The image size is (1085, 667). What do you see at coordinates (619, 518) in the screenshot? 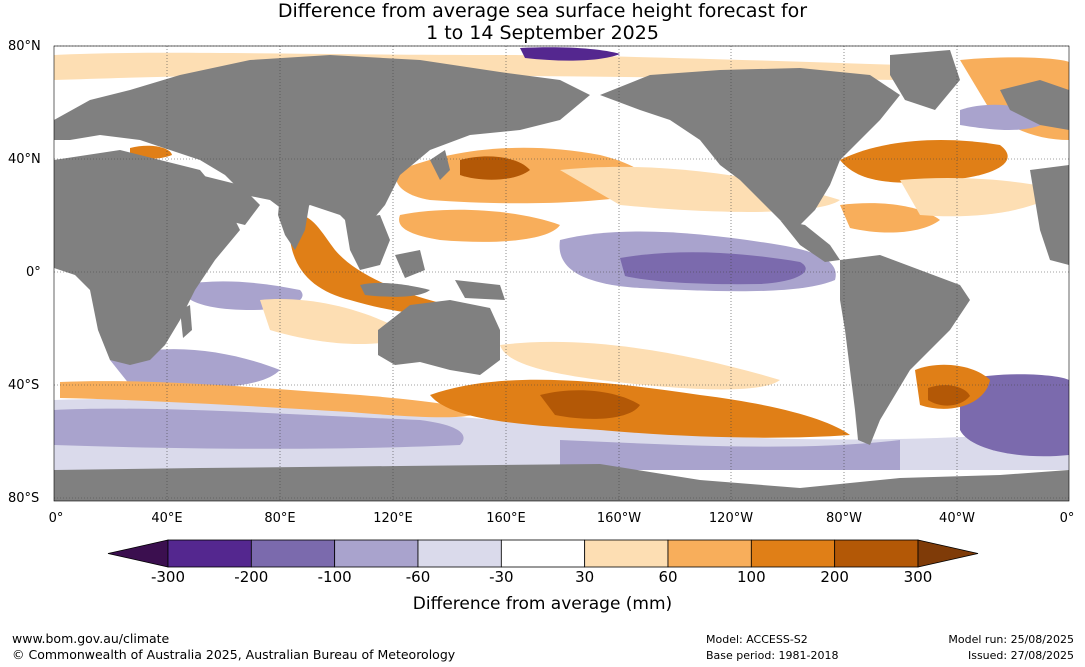
I see `lon-label-160w: 160°W` at bounding box center [619, 518].